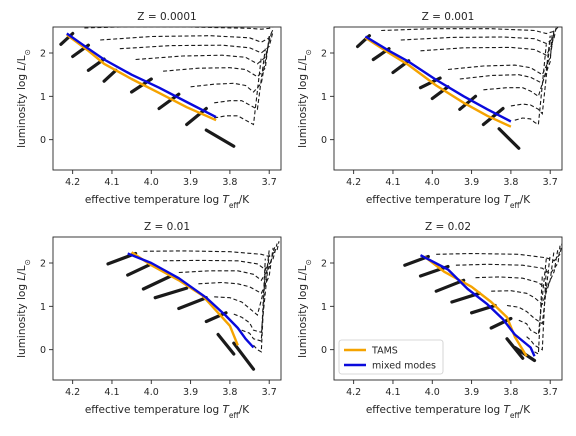 This screenshot has width=576, height=436. Describe the element at coordinates (448, 227) in the screenshot. I see `panel-title: Z = 0.02` at that location.